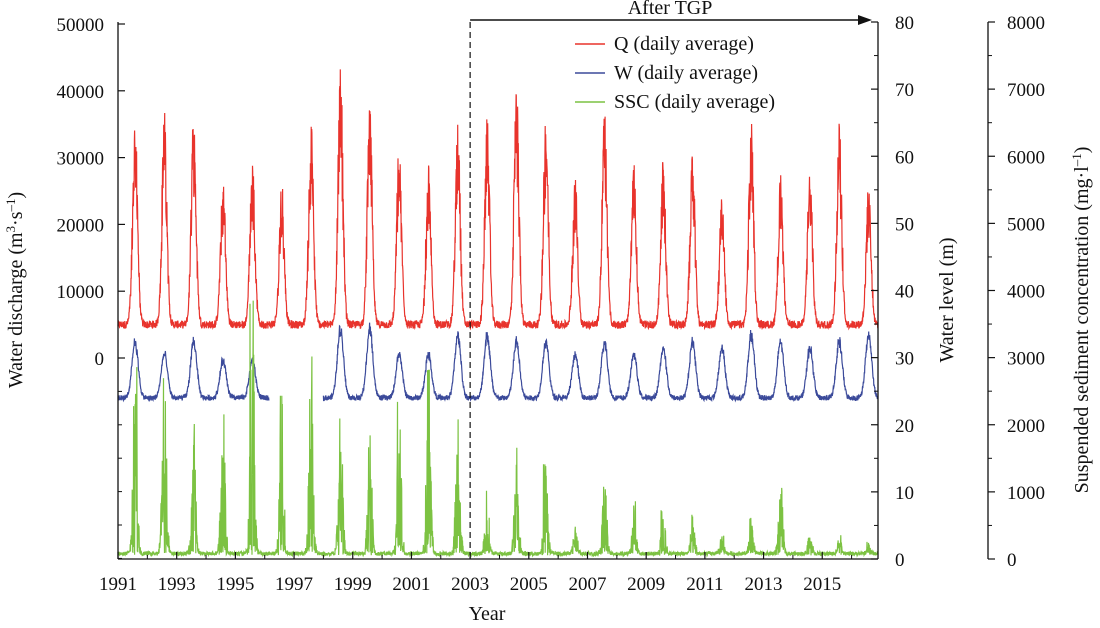  What do you see at coordinates (487, 614) in the screenshot?
I see `x-axis-title: Year` at bounding box center [487, 614].